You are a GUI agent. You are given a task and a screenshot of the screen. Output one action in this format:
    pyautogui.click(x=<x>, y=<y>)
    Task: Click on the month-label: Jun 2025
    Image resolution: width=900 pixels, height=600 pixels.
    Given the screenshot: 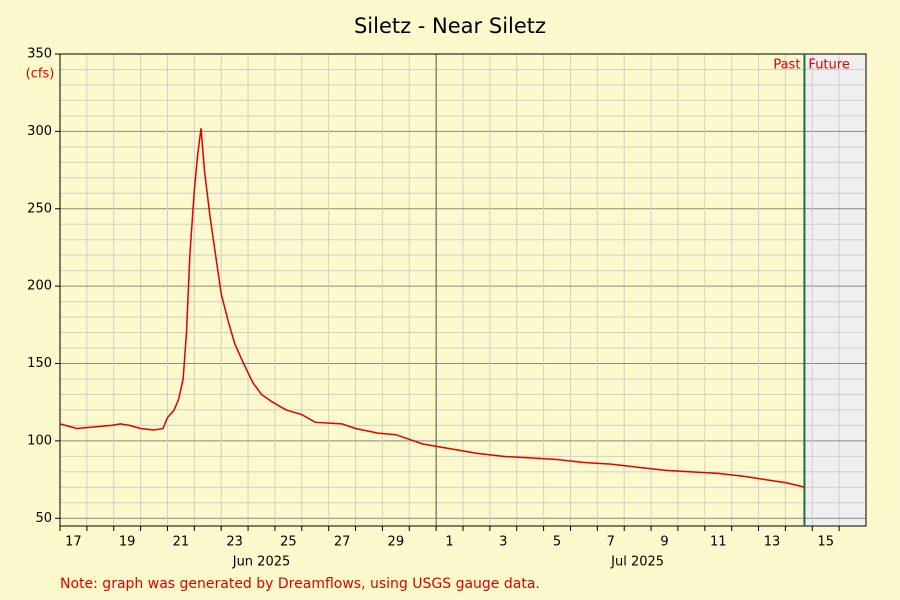 What is the action you would take?
    pyautogui.click(x=261, y=562)
    